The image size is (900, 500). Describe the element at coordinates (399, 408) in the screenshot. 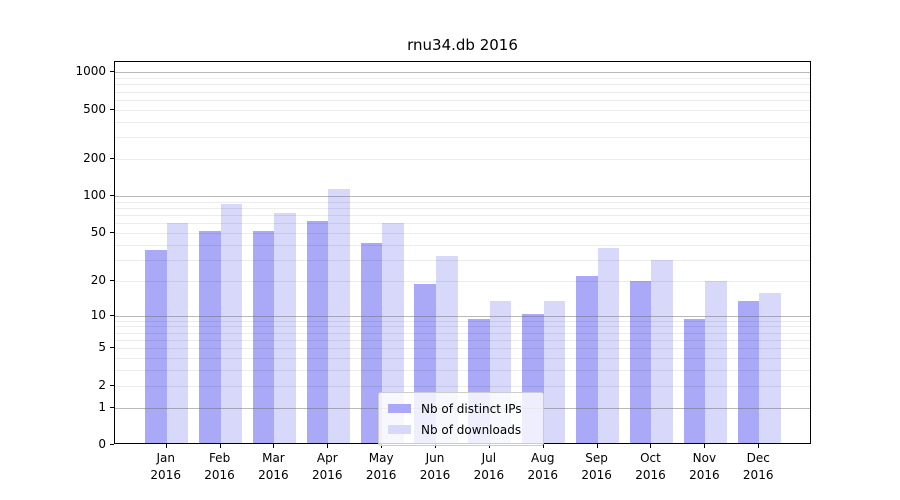

I see `legend-swatch-distinct-ips` at that location.